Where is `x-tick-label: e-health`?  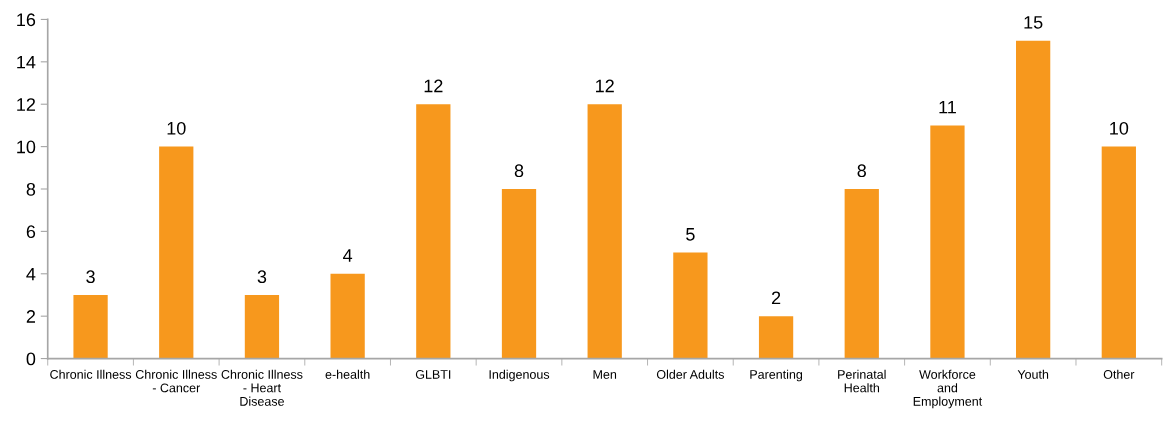
x-tick-label: e-health is located at coordinates (347, 374).